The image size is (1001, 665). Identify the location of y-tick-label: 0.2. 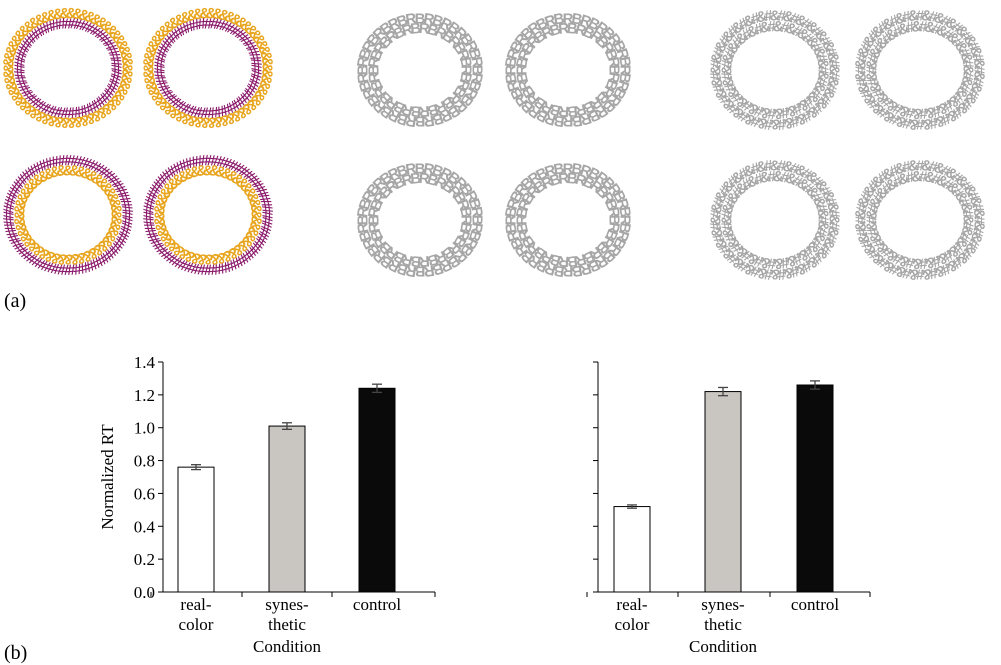
(144, 559).